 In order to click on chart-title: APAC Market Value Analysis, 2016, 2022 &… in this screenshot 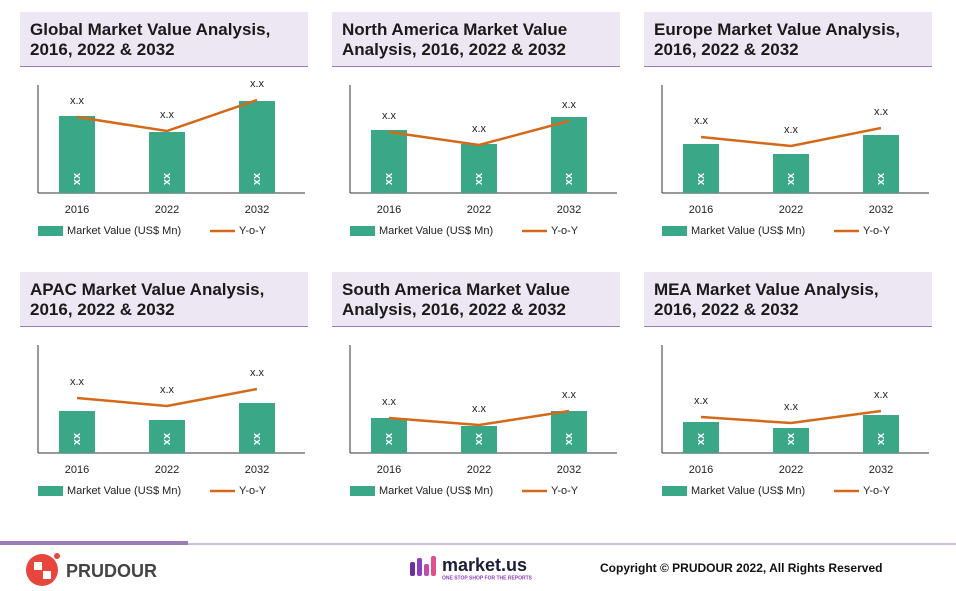, I will do `click(164, 299)`.